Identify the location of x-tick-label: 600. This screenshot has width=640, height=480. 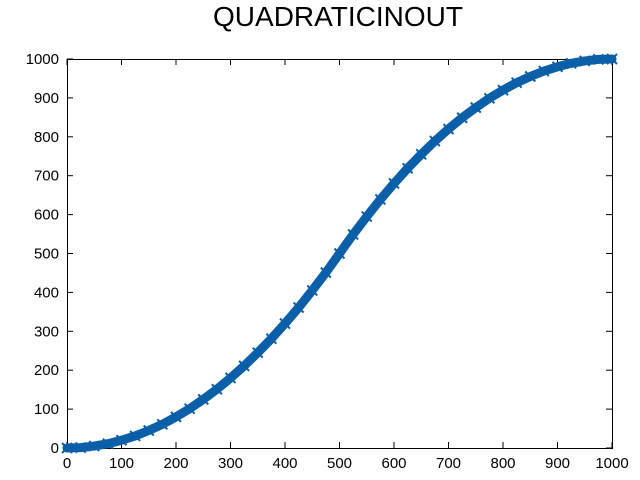
(393, 463).